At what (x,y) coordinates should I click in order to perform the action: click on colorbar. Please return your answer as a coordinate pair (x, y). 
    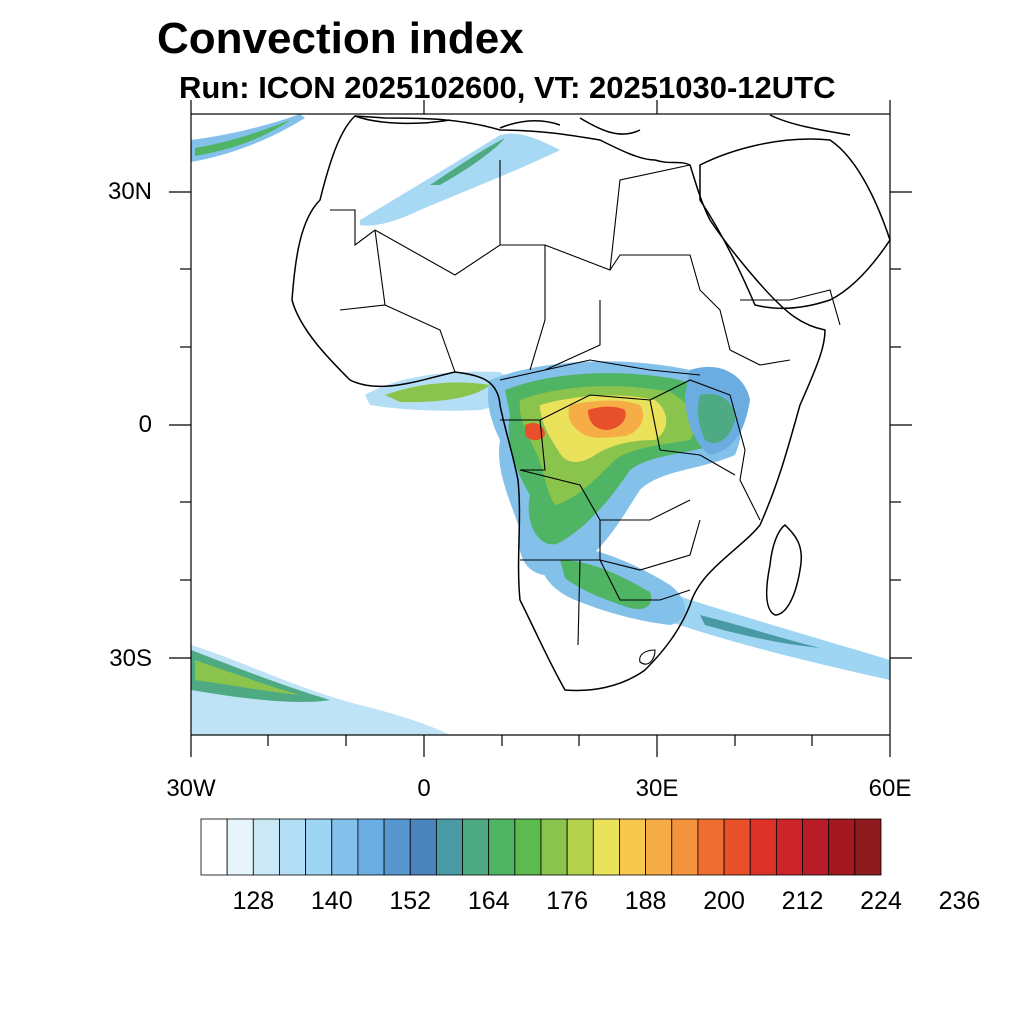
    Looking at the image, I should click on (541, 847).